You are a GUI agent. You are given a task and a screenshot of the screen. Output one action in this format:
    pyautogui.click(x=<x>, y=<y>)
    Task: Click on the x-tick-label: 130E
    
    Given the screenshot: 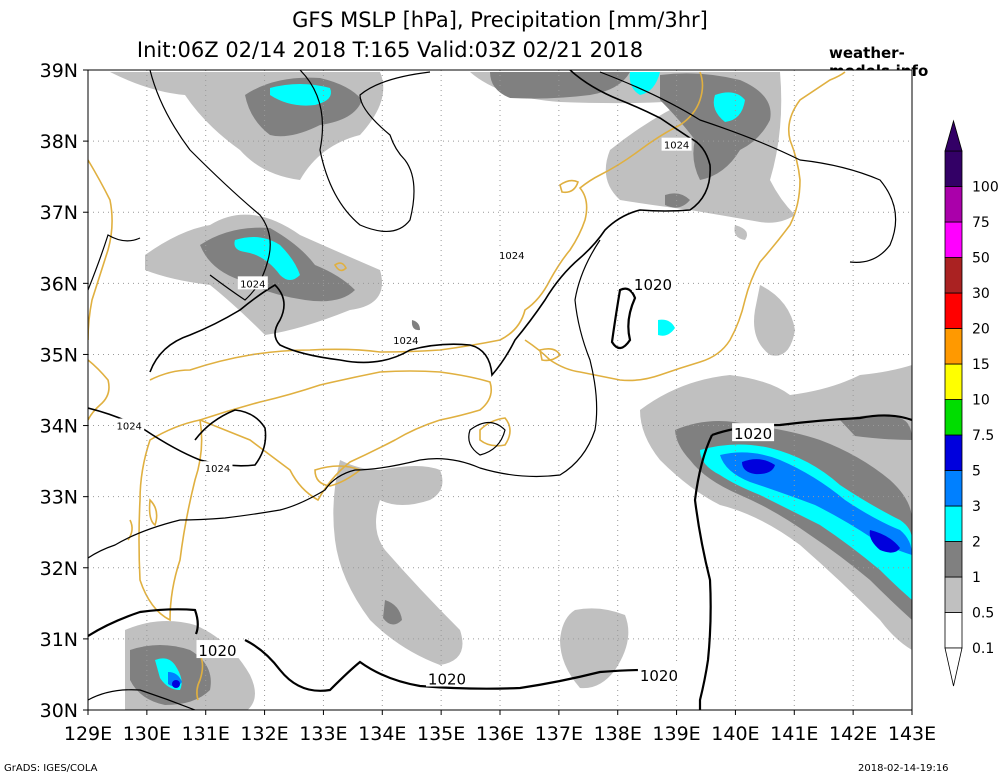 What is the action you would take?
    pyautogui.click(x=147, y=734)
    